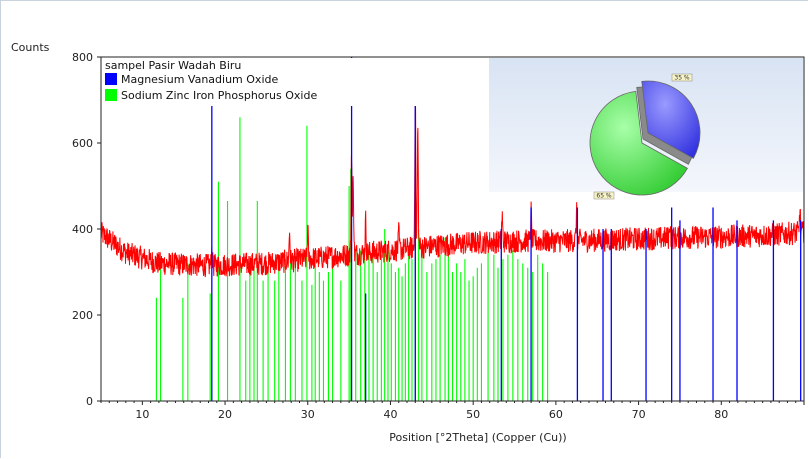  I want to click on x-tick-label: 60, so click(556, 414).